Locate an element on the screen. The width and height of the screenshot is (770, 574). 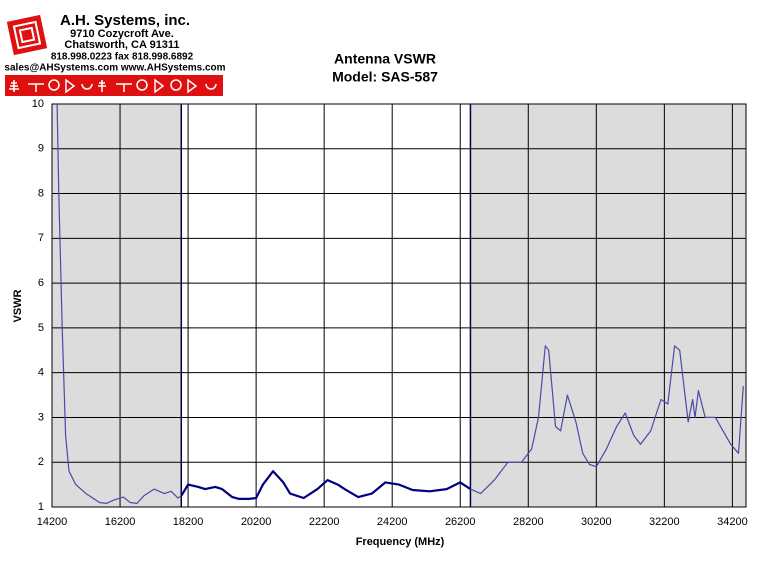
y-tick-label: 4 is located at coordinates (41, 373).